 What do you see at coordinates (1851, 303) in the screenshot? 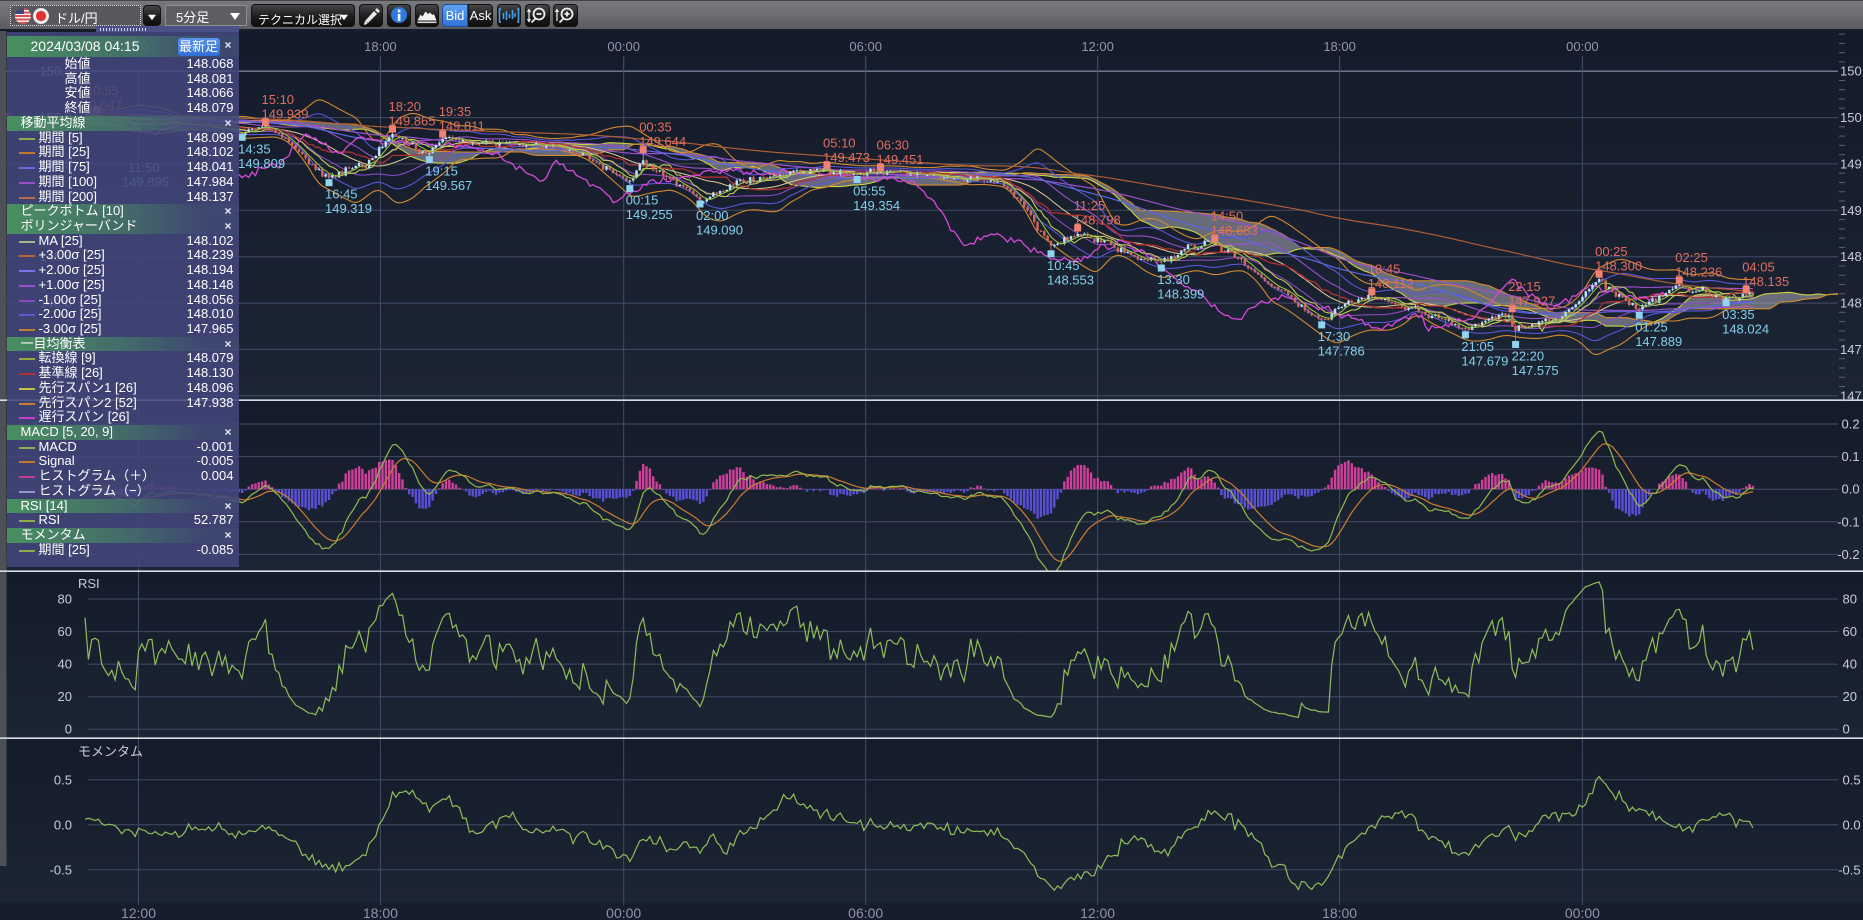
I see `svg-text: 148.0` at bounding box center [1851, 303].